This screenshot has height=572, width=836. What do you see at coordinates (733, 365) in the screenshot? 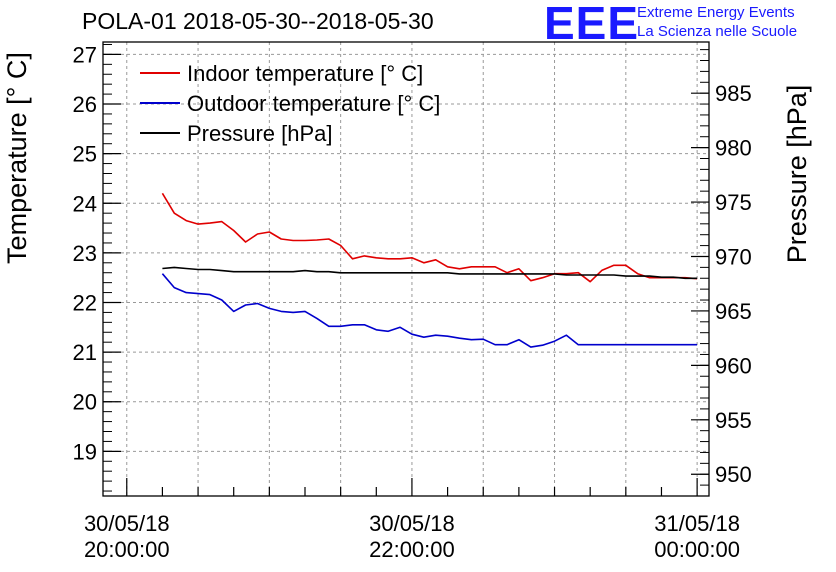
I see `y-tick-label-right: 960` at bounding box center [733, 365].